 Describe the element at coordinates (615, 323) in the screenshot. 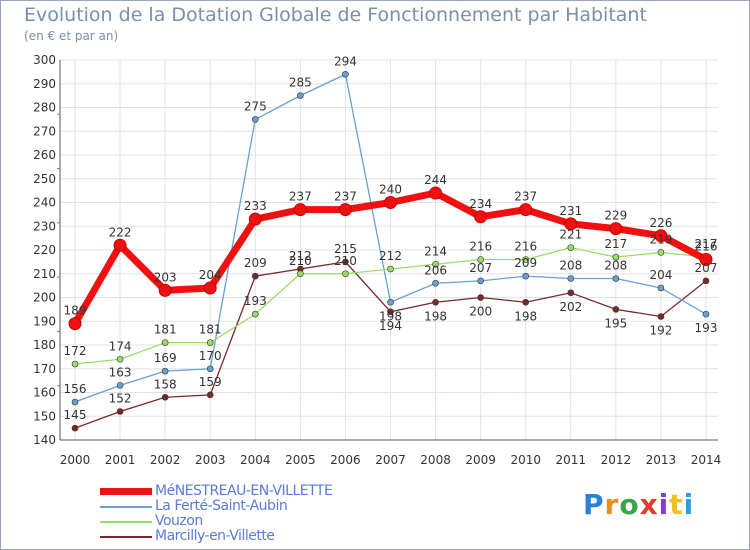

I see `data-label: 195` at that location.